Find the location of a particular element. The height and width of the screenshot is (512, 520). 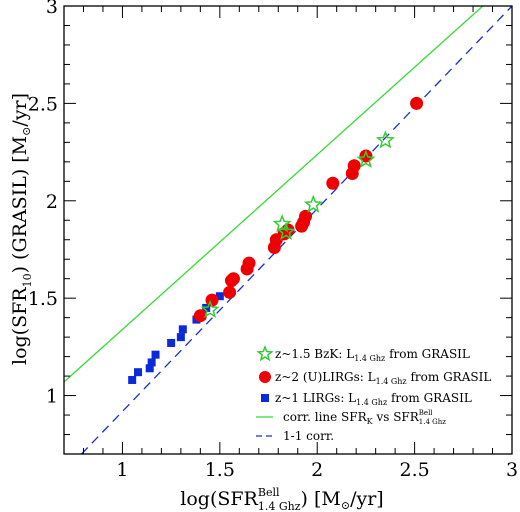

x-tick-label: 1 is located at coordinates (122, 470).